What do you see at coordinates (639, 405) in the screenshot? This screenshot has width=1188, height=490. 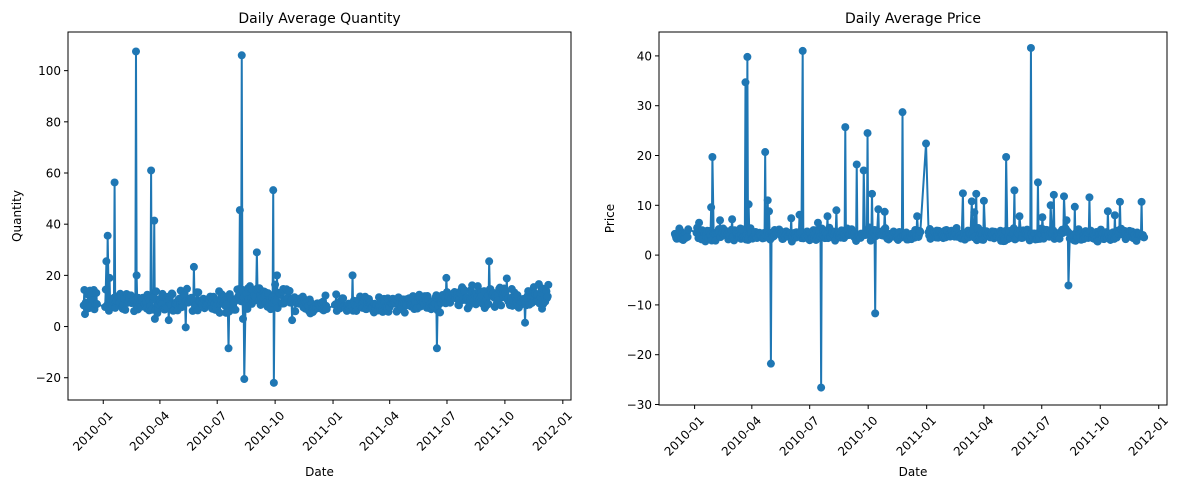 I see `y-tick-label: −30` at bounding box center [639, 405].